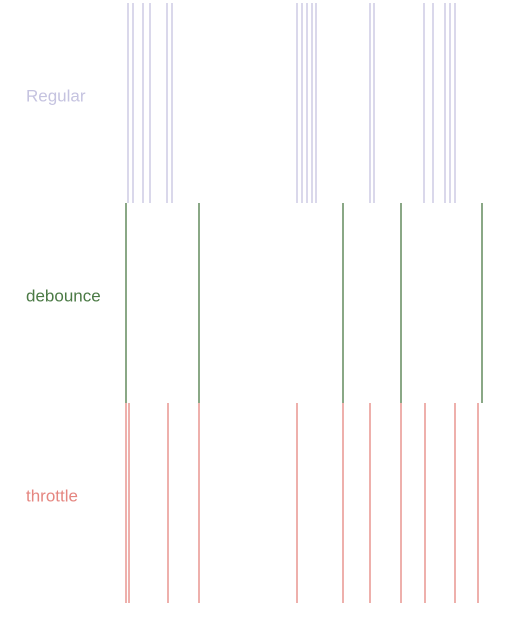 This screenshot has width=523, height=617. Describe the element at coordinates (52, 495) in the screenshot. I see `row-label-throttle: throttle` at that location.